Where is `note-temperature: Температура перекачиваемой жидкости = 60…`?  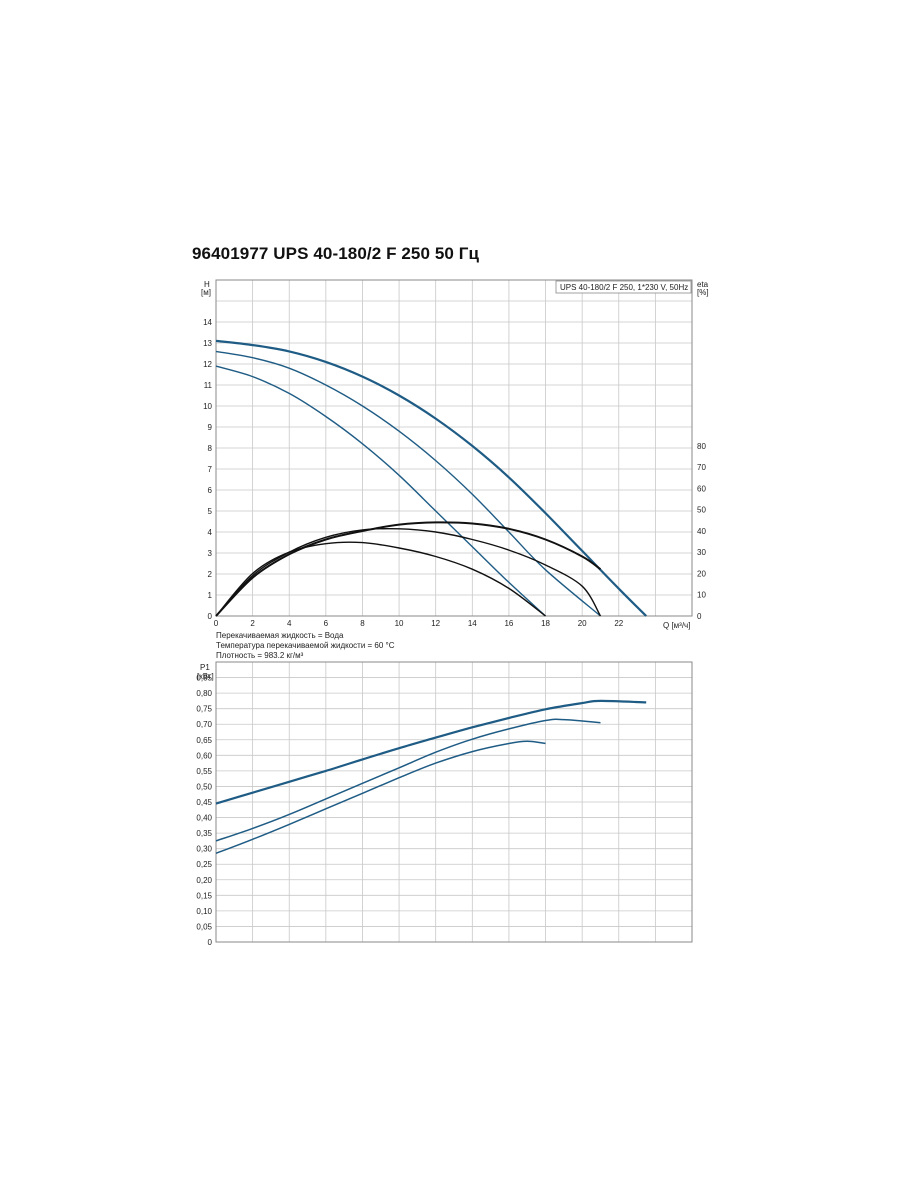
note-temperature: Температура перекачиваемой жидкости = 60… is located at coordinates (305, 645).